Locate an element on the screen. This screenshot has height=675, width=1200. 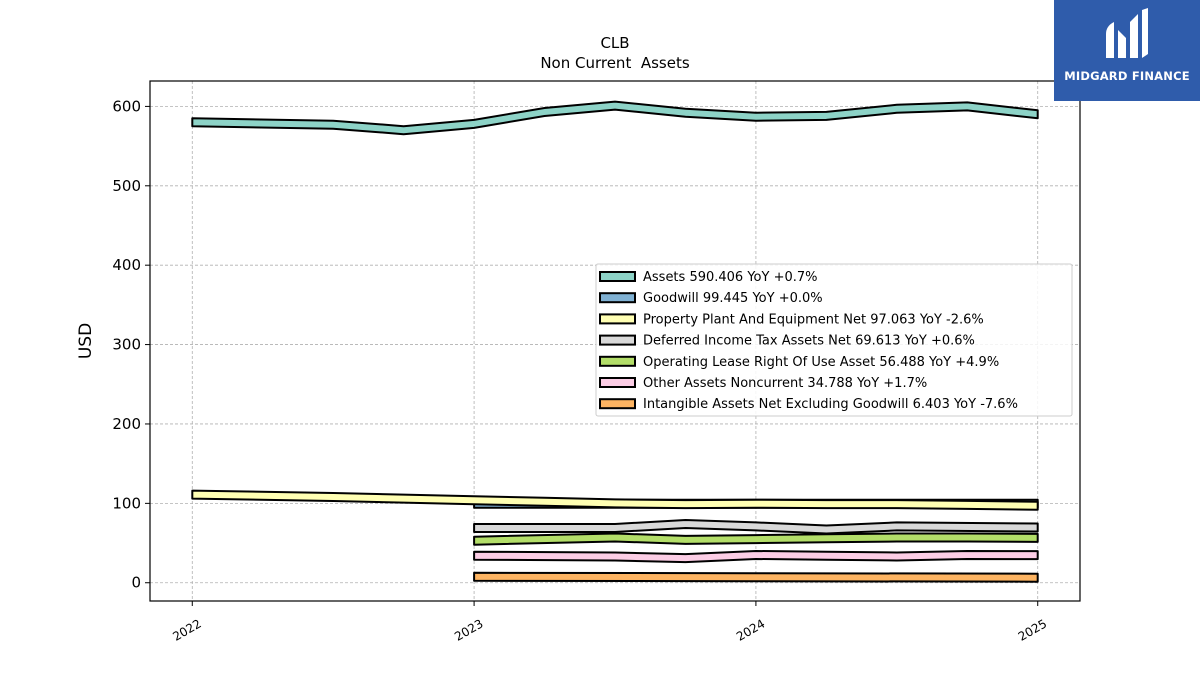
y-tick-label: 600 is located at coordinates (126, 106).